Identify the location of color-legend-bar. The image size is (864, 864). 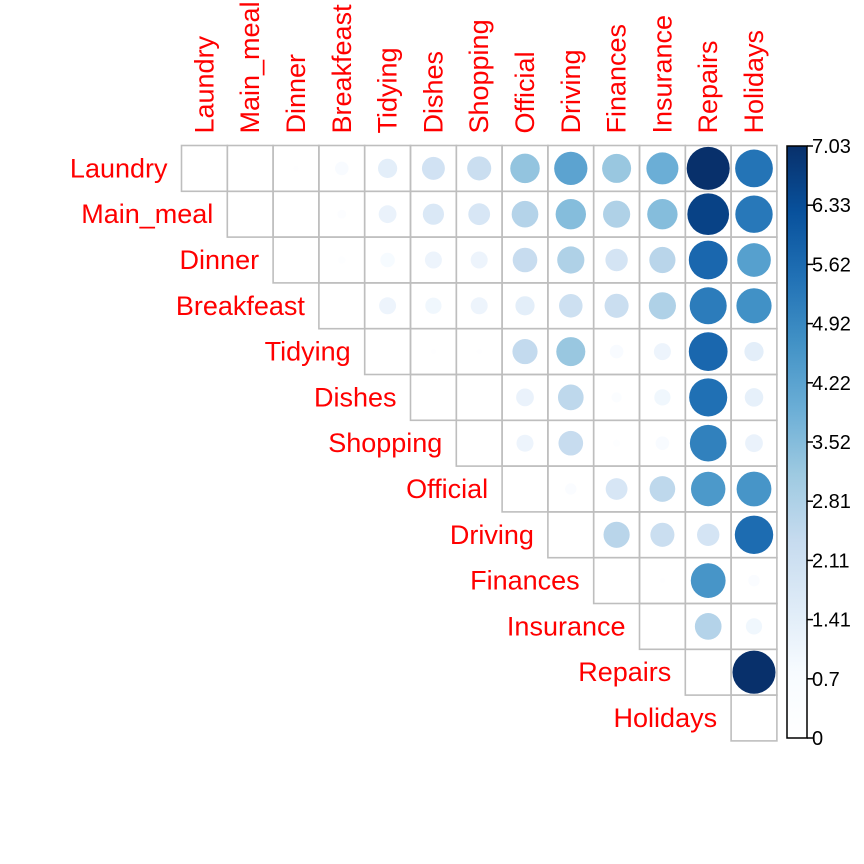
(797, 442).